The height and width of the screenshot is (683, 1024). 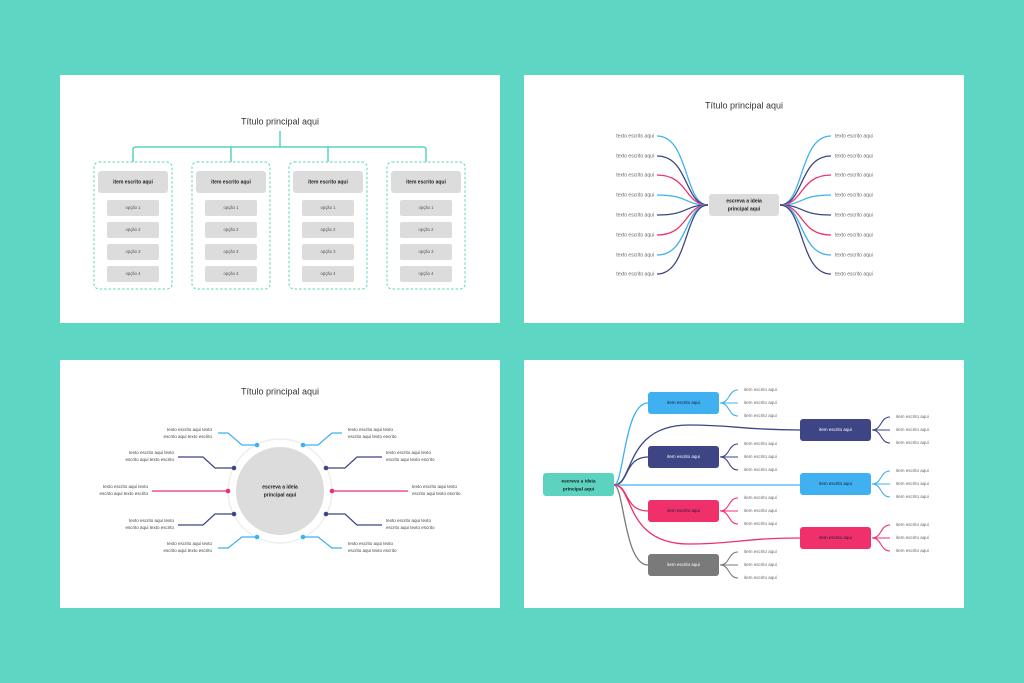 What do you see at coordinates (744, 205) in the screenshot?
I see `central-idea-box` at bounding box center [744, 205].